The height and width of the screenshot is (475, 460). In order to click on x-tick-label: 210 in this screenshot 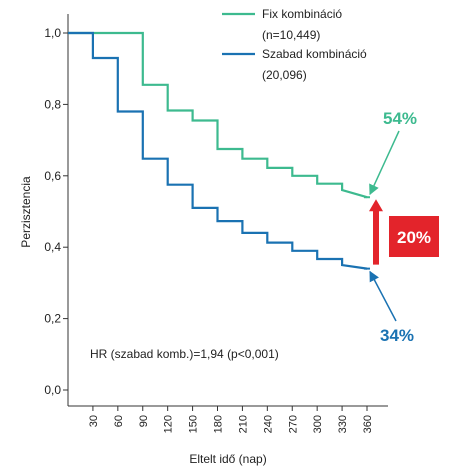, I will do `click(243, 424)`.